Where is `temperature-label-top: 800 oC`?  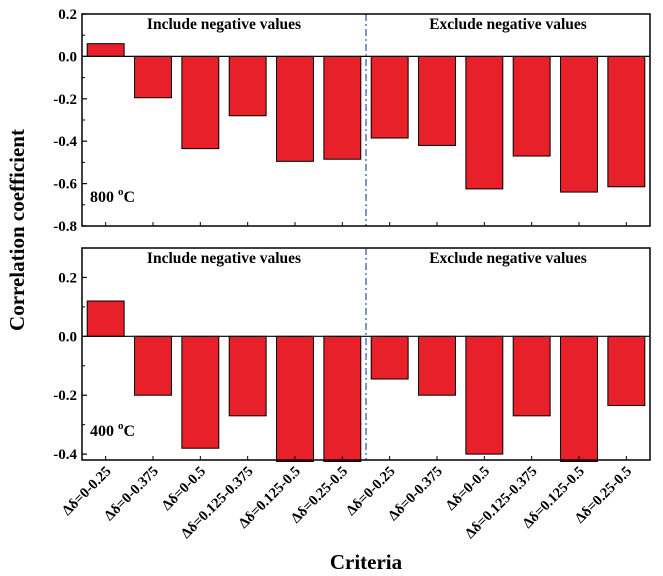
temperature-label-top: 800 oC is located at coordinates (112, 196).